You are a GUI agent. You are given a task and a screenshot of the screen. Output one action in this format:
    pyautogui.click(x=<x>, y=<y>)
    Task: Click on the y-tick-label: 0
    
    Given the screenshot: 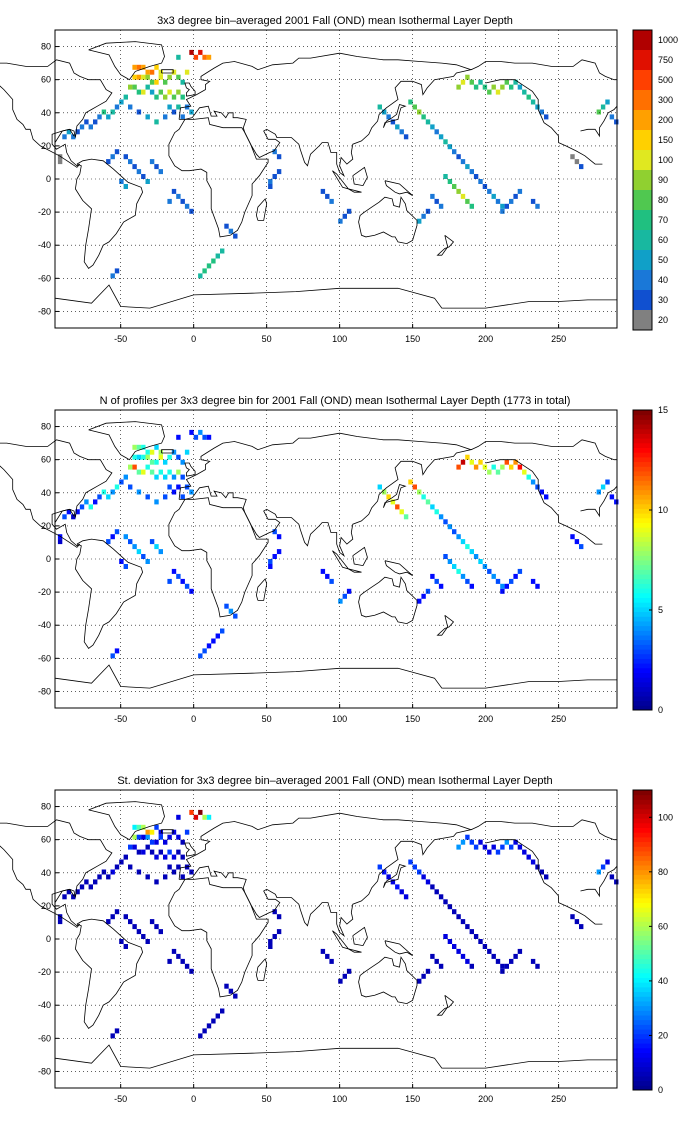 What is the action you would take?
    pyautogui.click(x=48, y=179)
    